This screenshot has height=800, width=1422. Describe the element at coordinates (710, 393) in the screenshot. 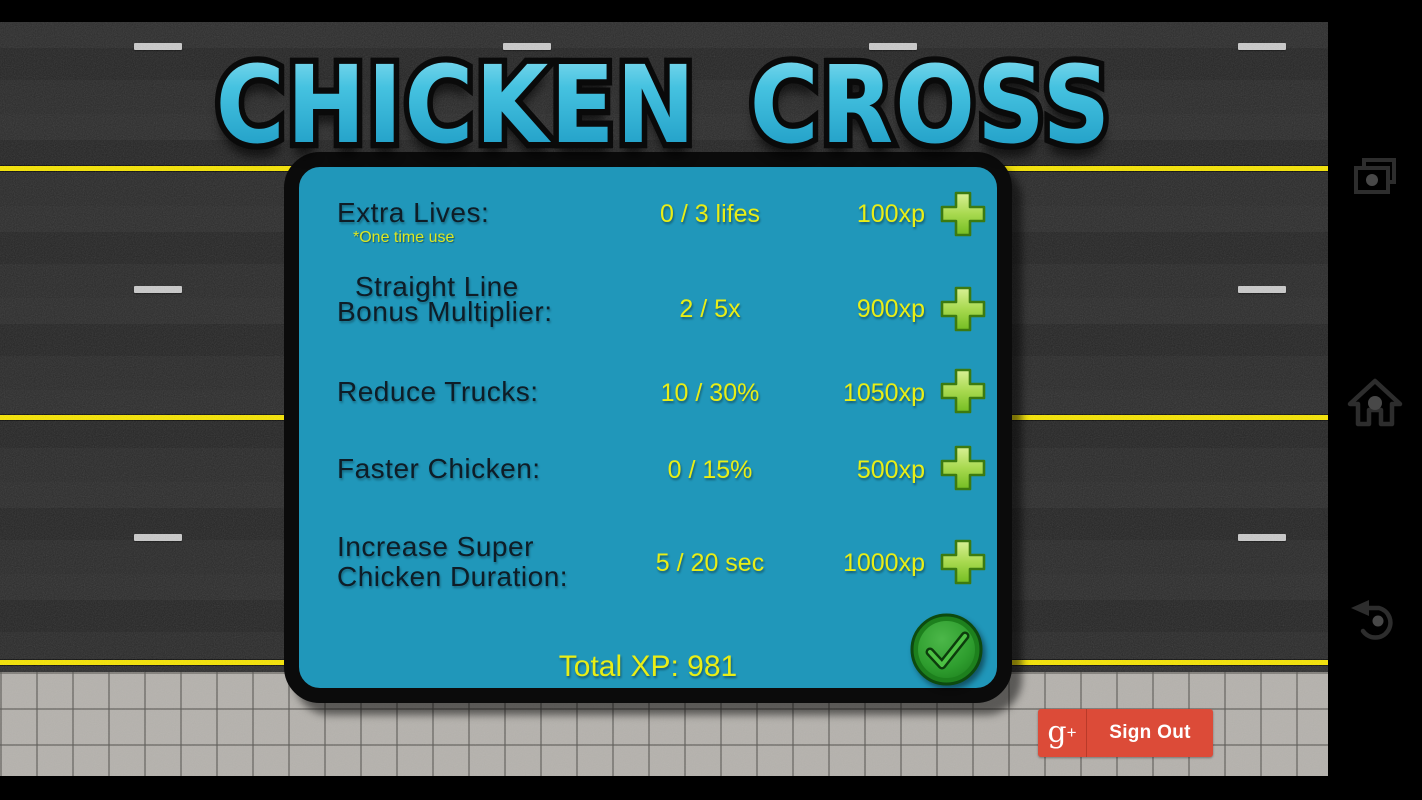

I see `upgrade-value: 10 / 30%` at that location.